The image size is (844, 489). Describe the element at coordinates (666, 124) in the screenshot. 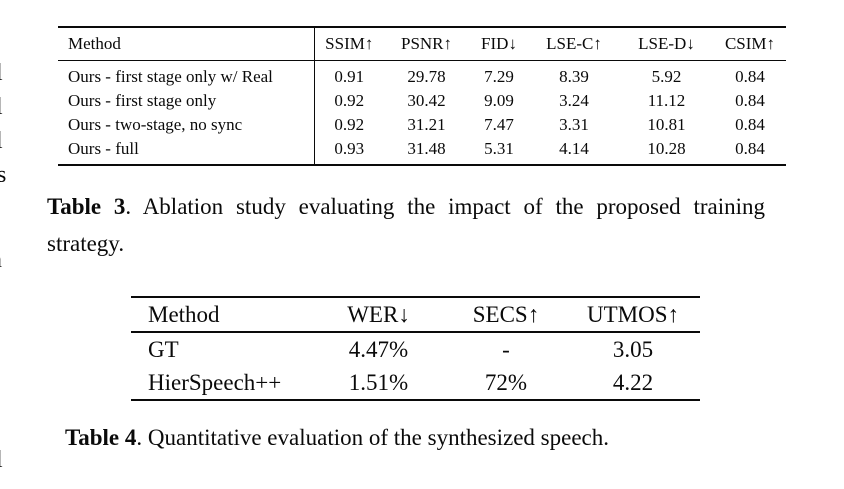

I see `value-cell: 10.81` at that location.